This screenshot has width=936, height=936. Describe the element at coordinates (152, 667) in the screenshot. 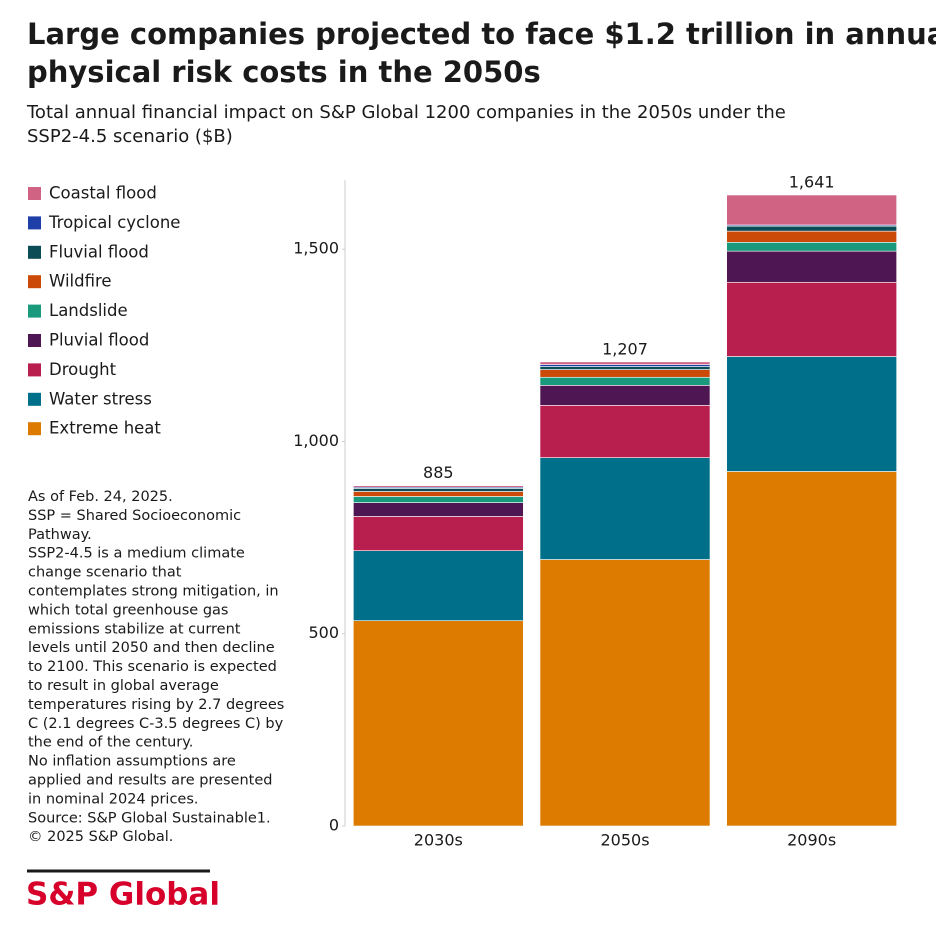

I see `note: to 2100. This scenario is expected` at that location.